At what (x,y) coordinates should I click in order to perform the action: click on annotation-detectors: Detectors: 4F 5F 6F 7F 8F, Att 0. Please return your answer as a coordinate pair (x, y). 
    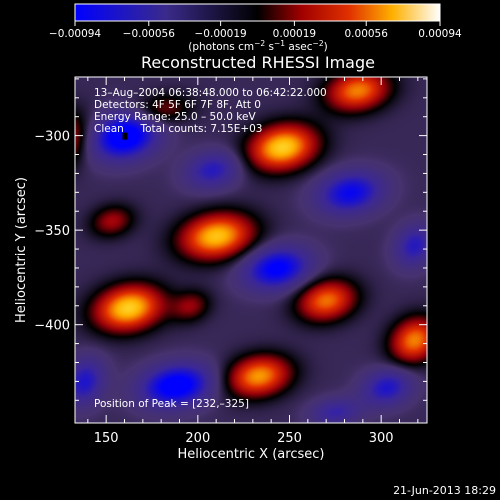
    Looking at the image, I should click on (177, 105).